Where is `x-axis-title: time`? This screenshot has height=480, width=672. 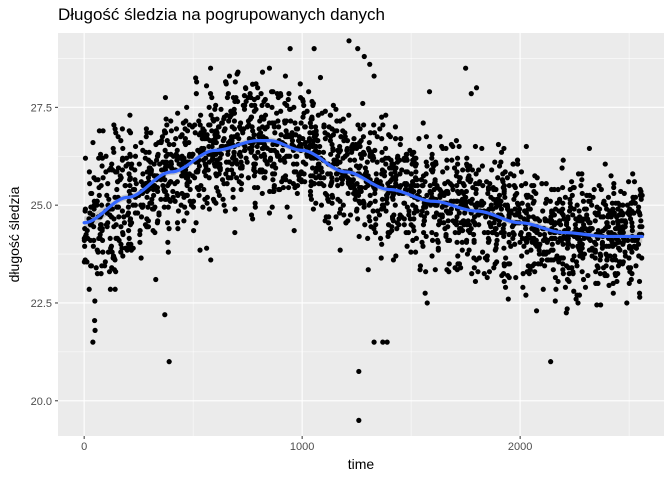 x-axis-title: time is located at coordinates (361, 464).